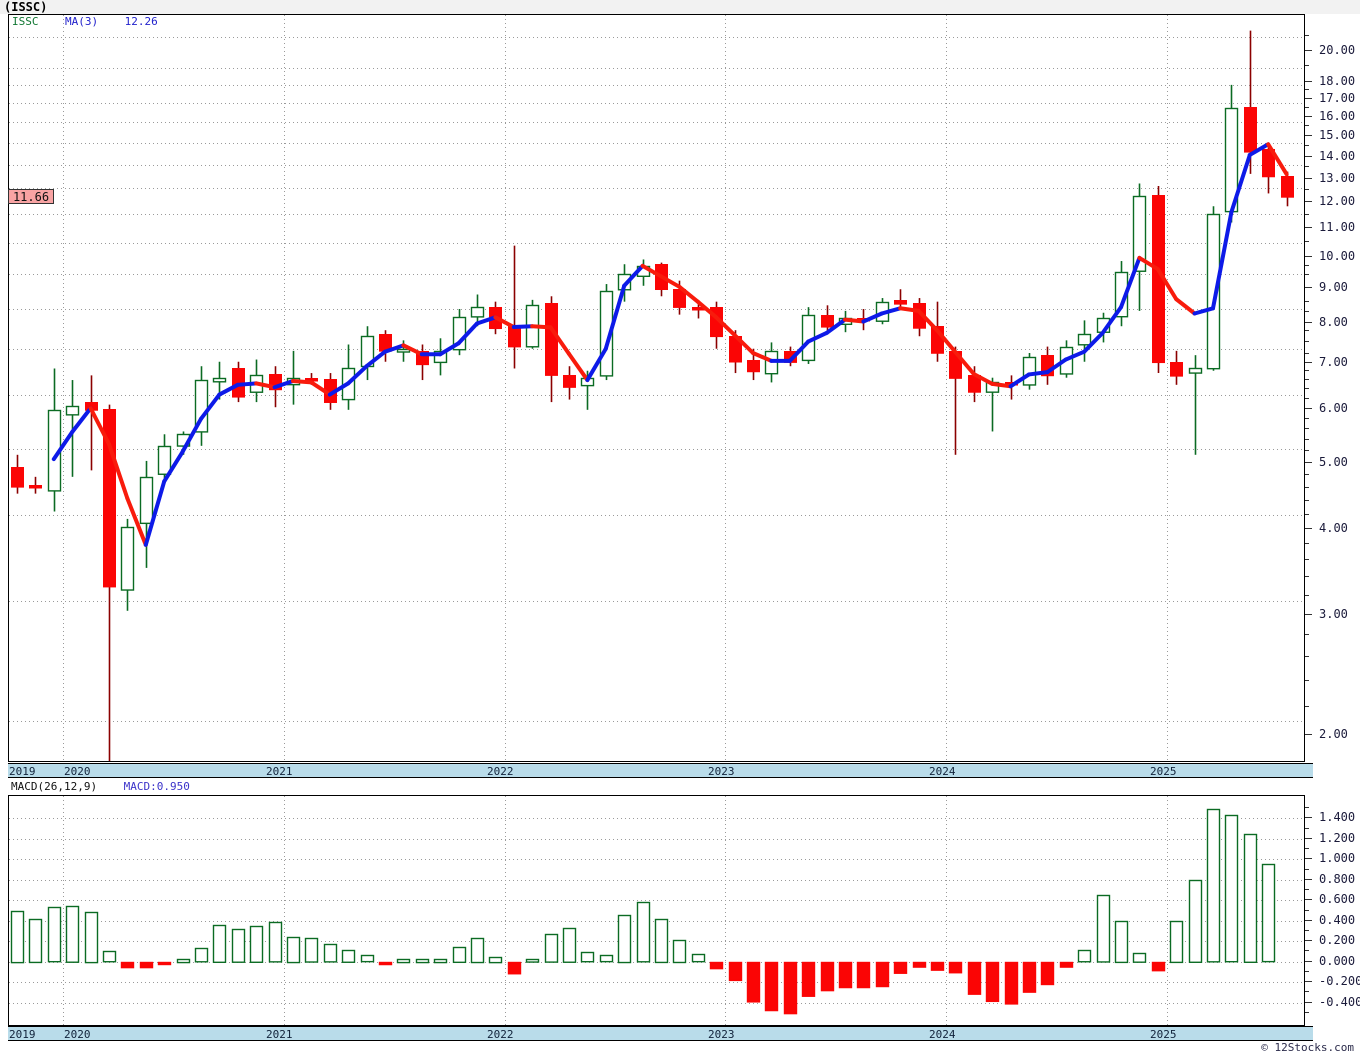 The height and width of the screenshot is (1056, 1360). What do you see at coordinates (1337, 899) in the screenshot?
I see `macd-tick-label: 0.600` at bounding box center [1337, 899].